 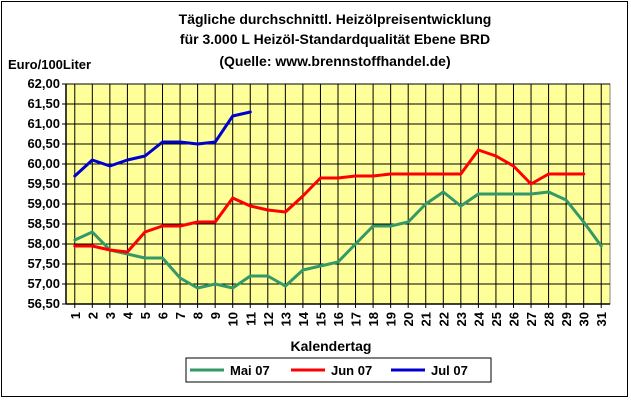 What do you see at coordinates (549, 319) in the screenshot?
I see `x-tick-label: 28` at bounding box center [549, 319].